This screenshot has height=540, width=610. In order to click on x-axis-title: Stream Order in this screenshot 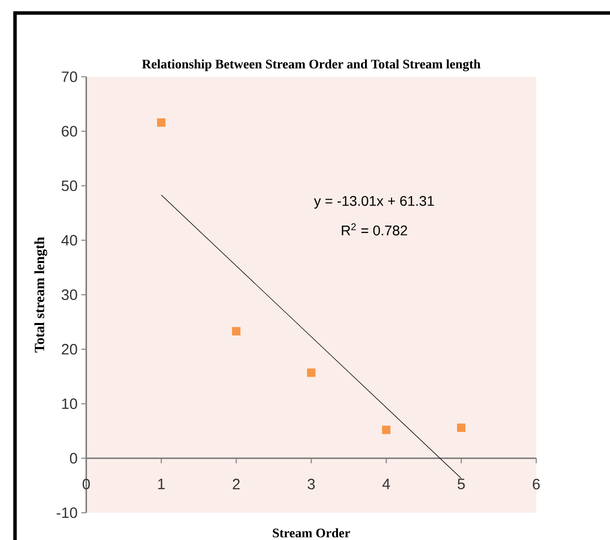, I will do `click(311, 533)`.